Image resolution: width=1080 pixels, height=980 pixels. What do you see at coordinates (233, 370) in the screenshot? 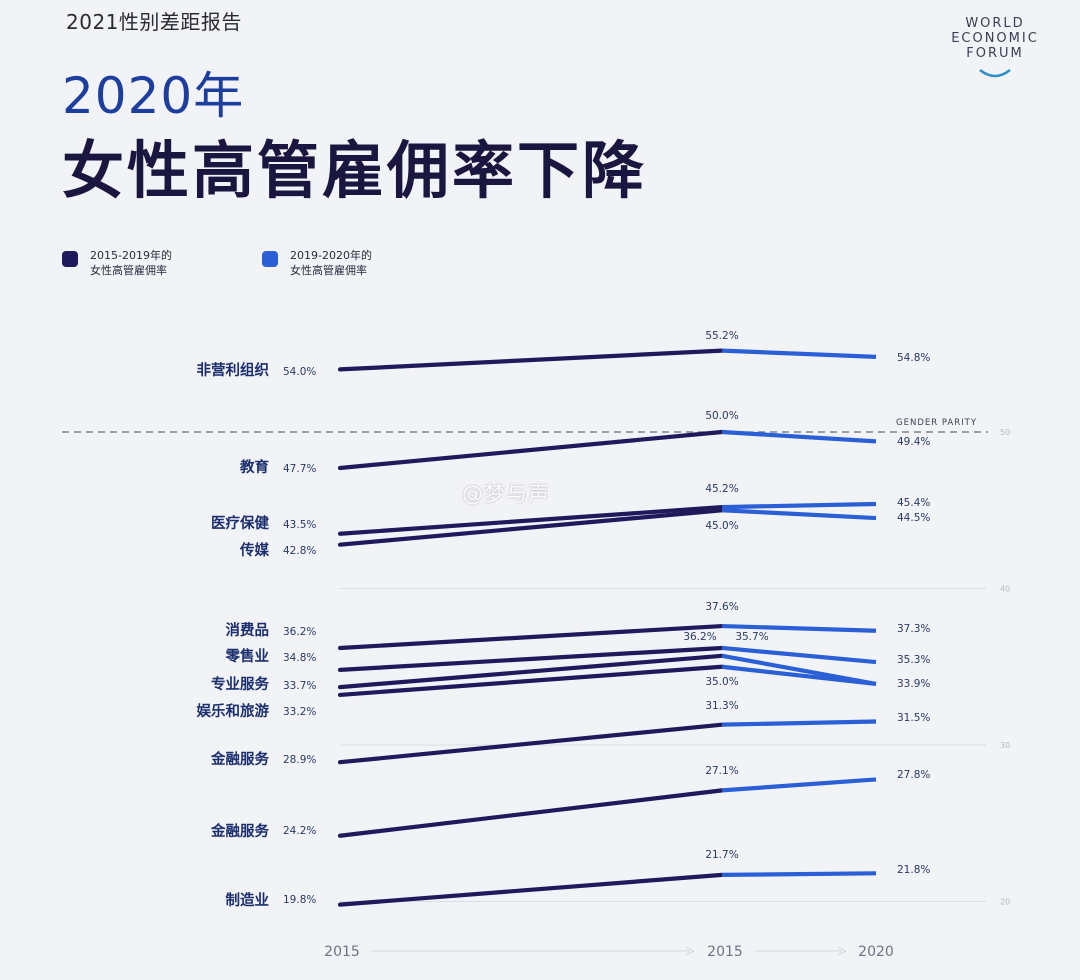
I see `industry-label: 非营利组织` at bounding box center [233, 370].